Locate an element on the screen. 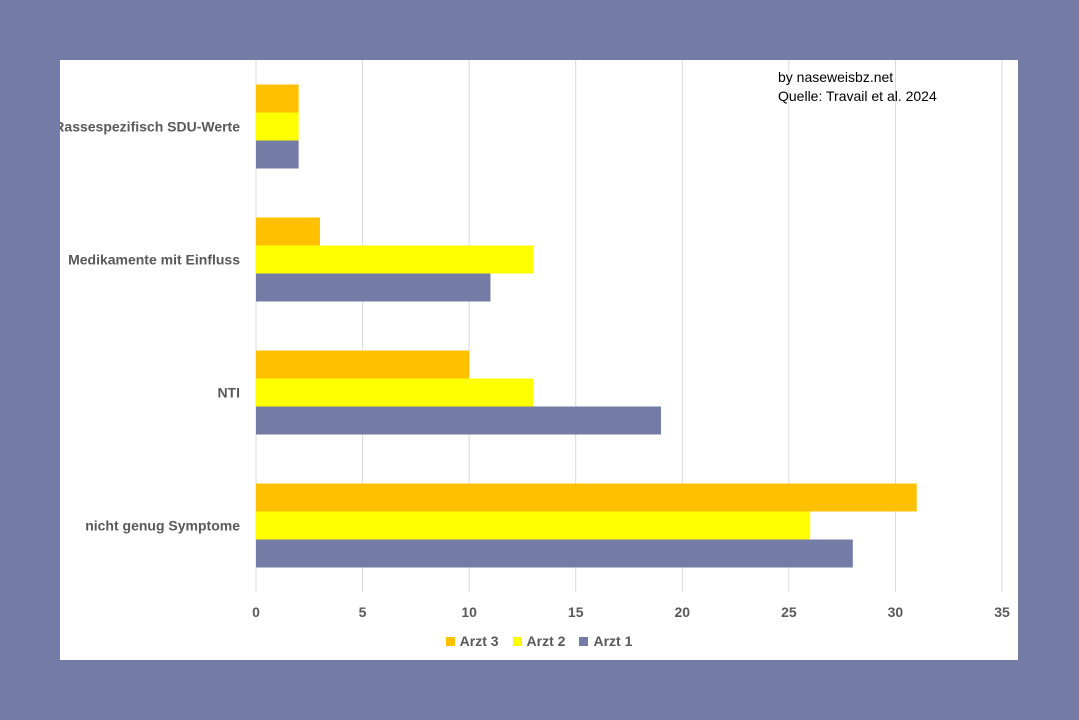 The width and height of the screenshot is (1079, 720). x-tick-label-15: 15 is located at coordinates (576, 612).